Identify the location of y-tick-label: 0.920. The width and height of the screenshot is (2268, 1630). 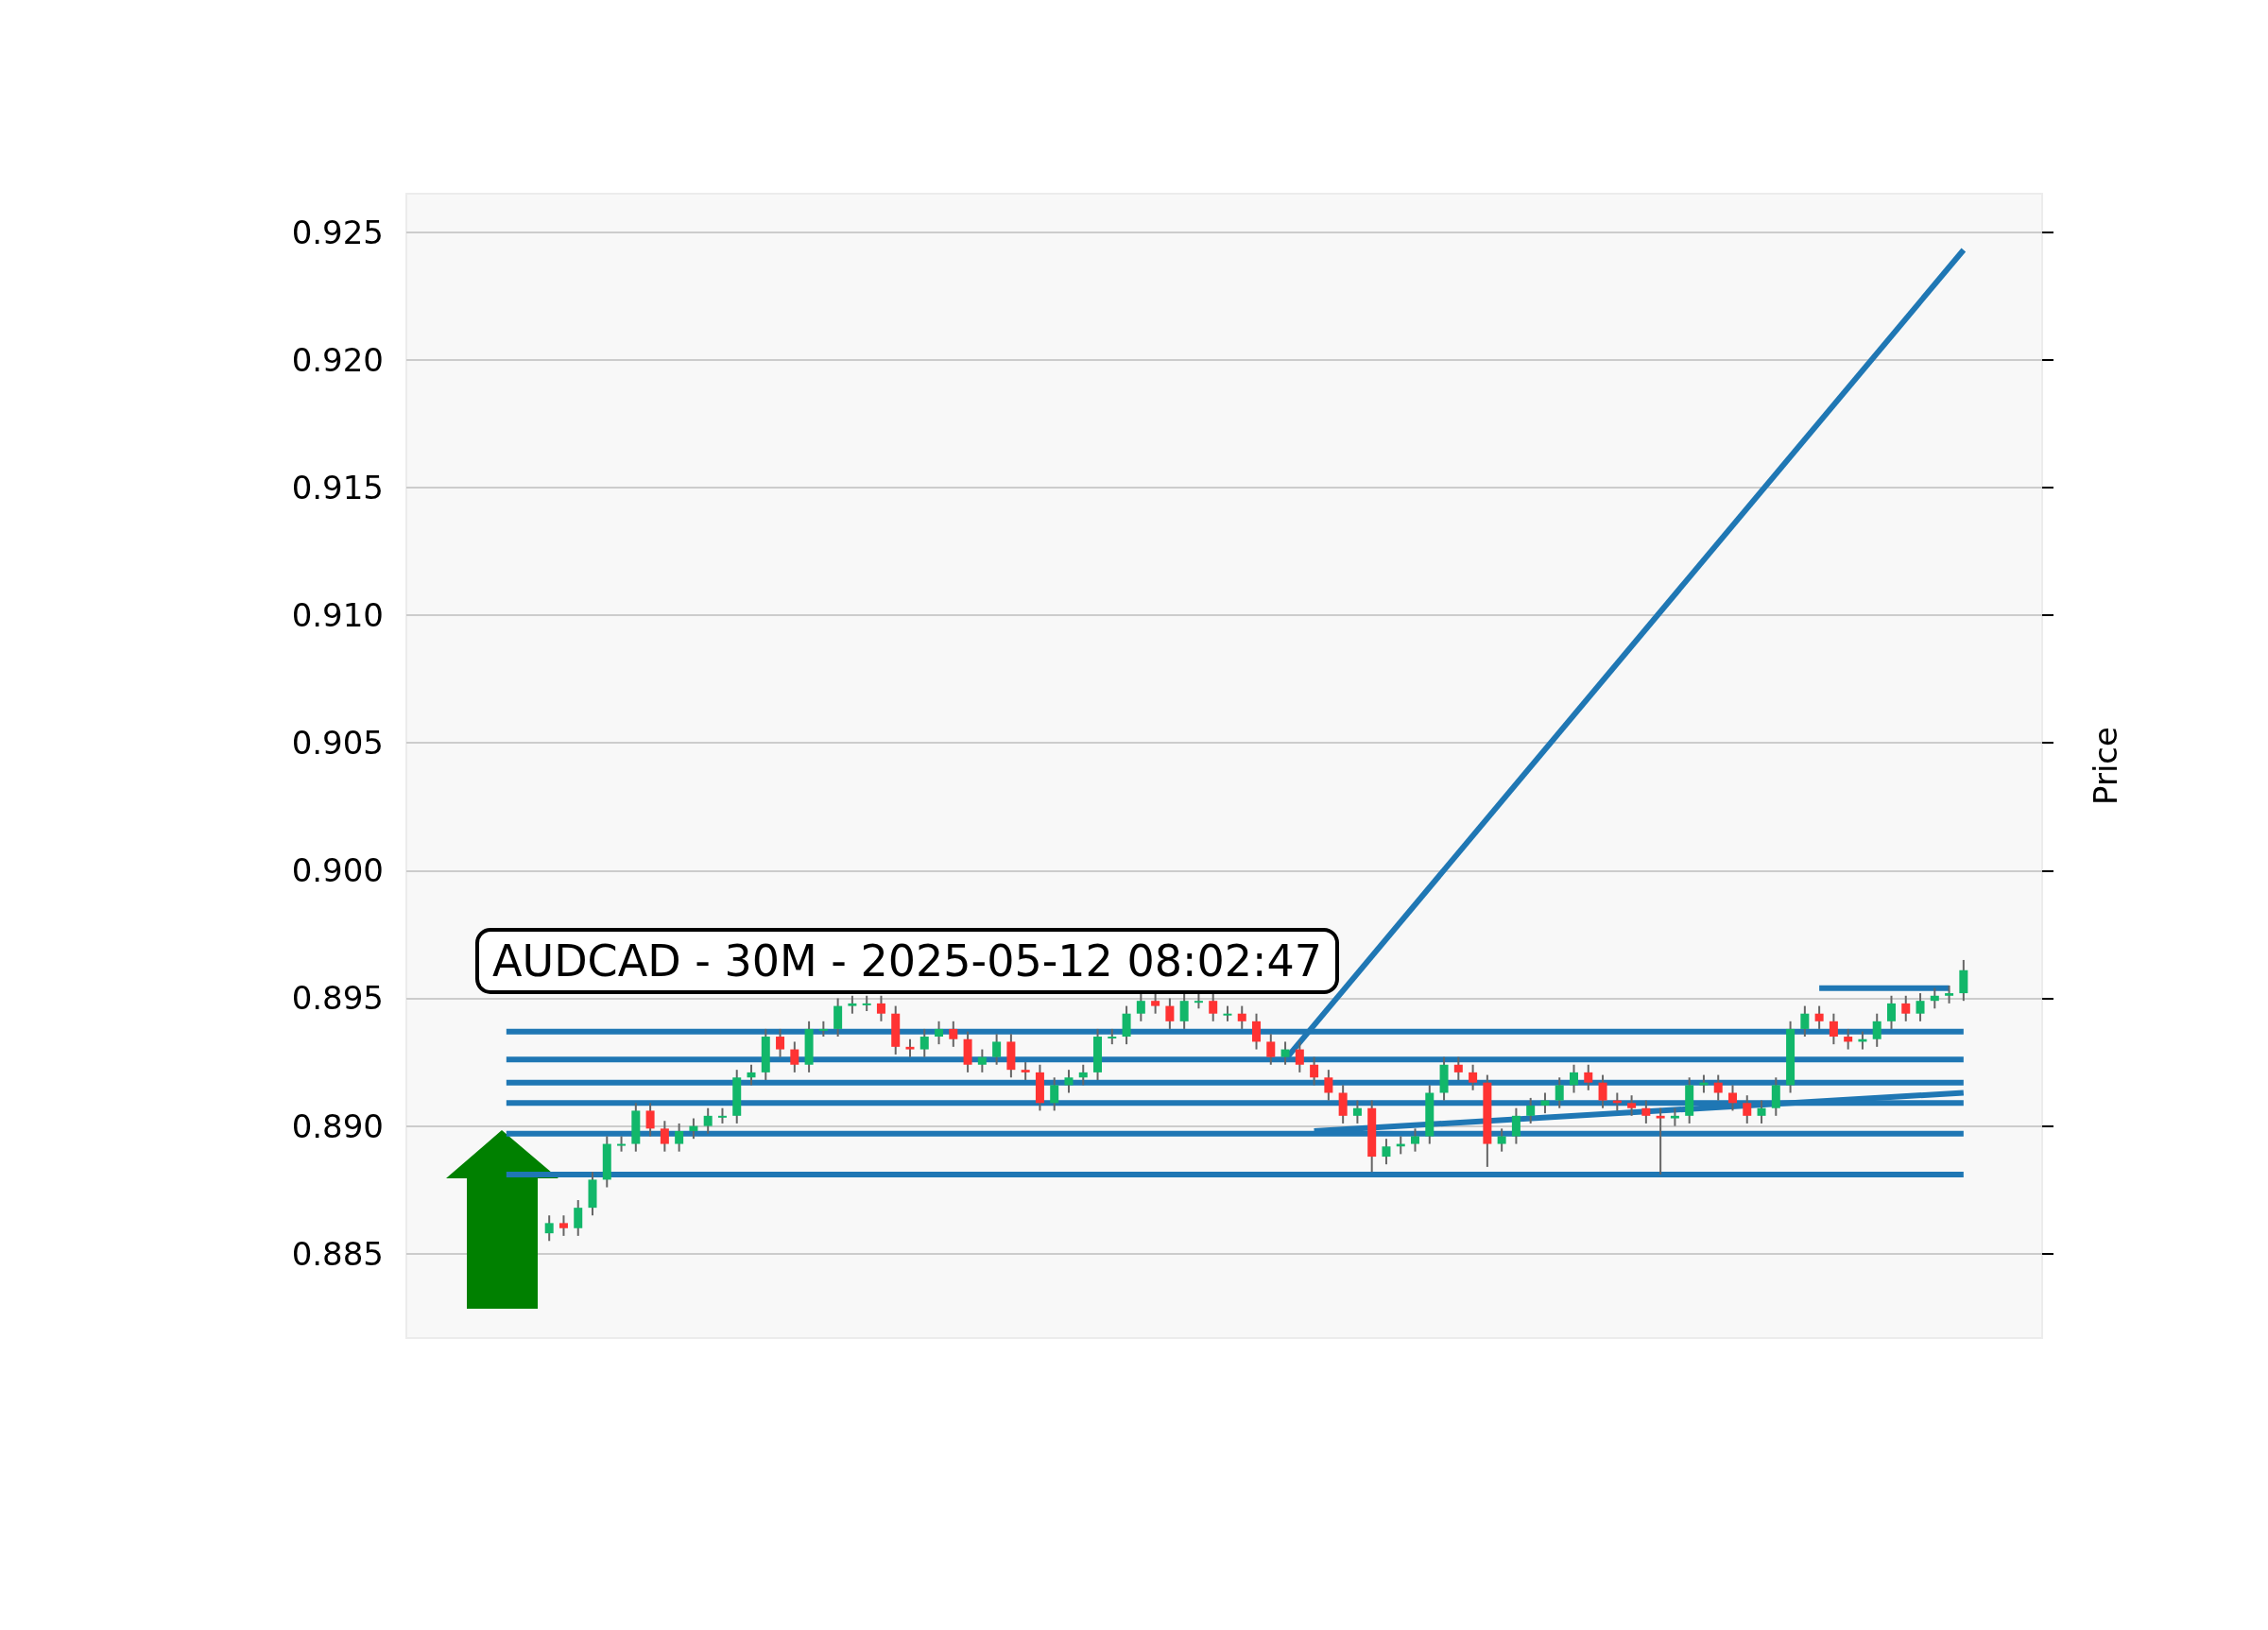
(337, 360).